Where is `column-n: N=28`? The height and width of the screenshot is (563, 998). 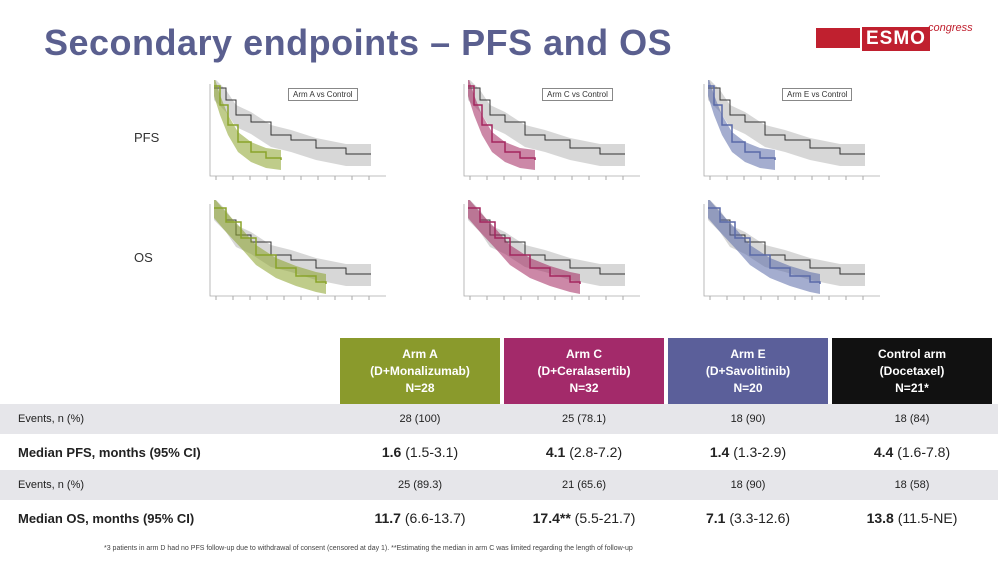 column-n: N=28 is located at coordinates (420, 387).